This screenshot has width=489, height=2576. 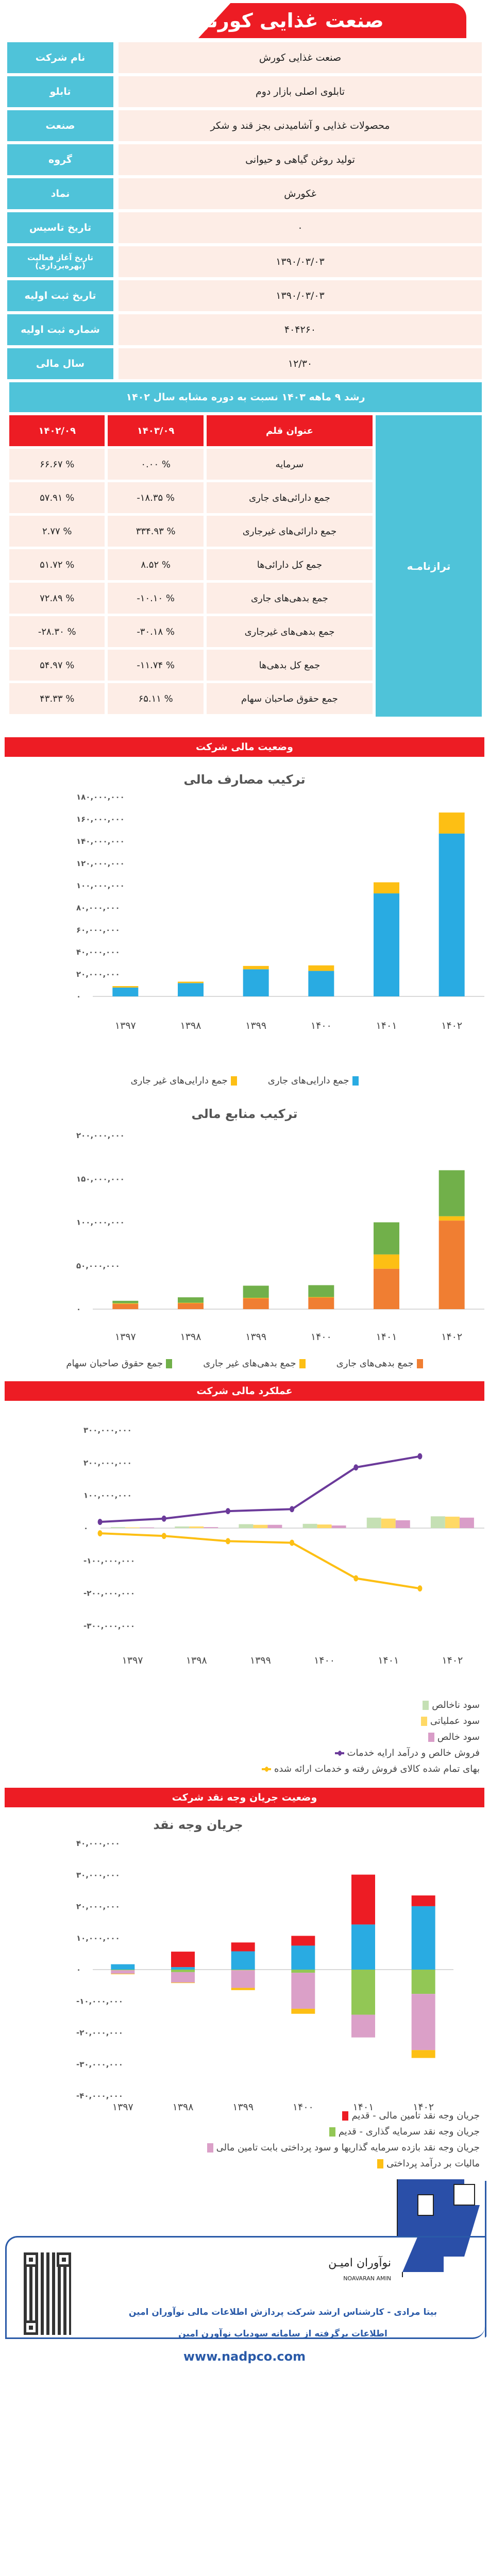 I want to click on y-tick-label: ۲۰,۰۰۰,۰۰۰-, so click(x=100, y=2033).